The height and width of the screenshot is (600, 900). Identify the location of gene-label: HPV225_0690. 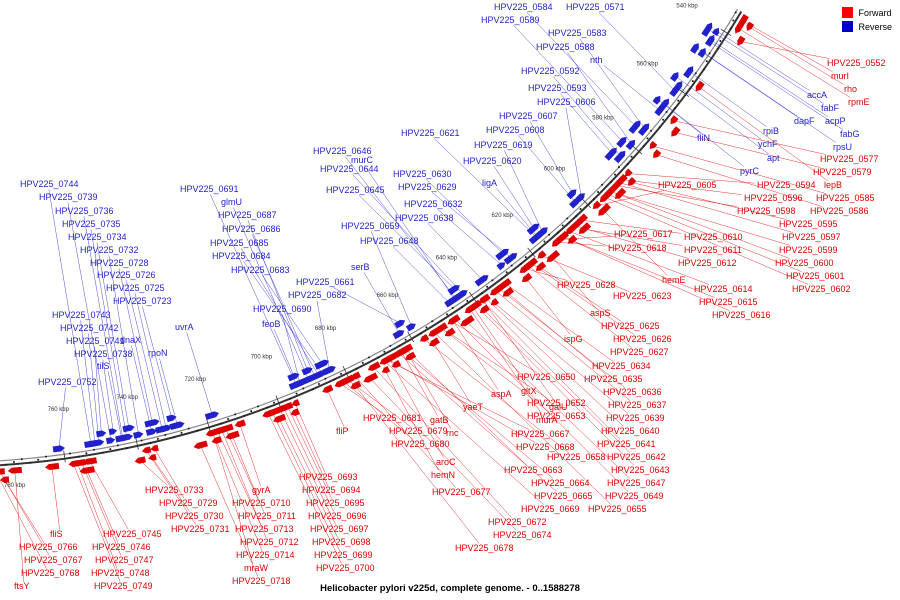
(282, 309).